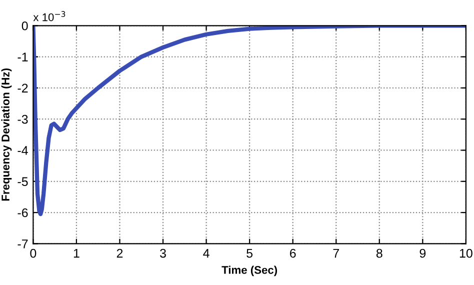 The height and width of the screenshot is (285, 474). What do you see at coordinates (466, 253) in the screenshot?
I see `x-tick-label: 10` at bounding box center [466, 253].